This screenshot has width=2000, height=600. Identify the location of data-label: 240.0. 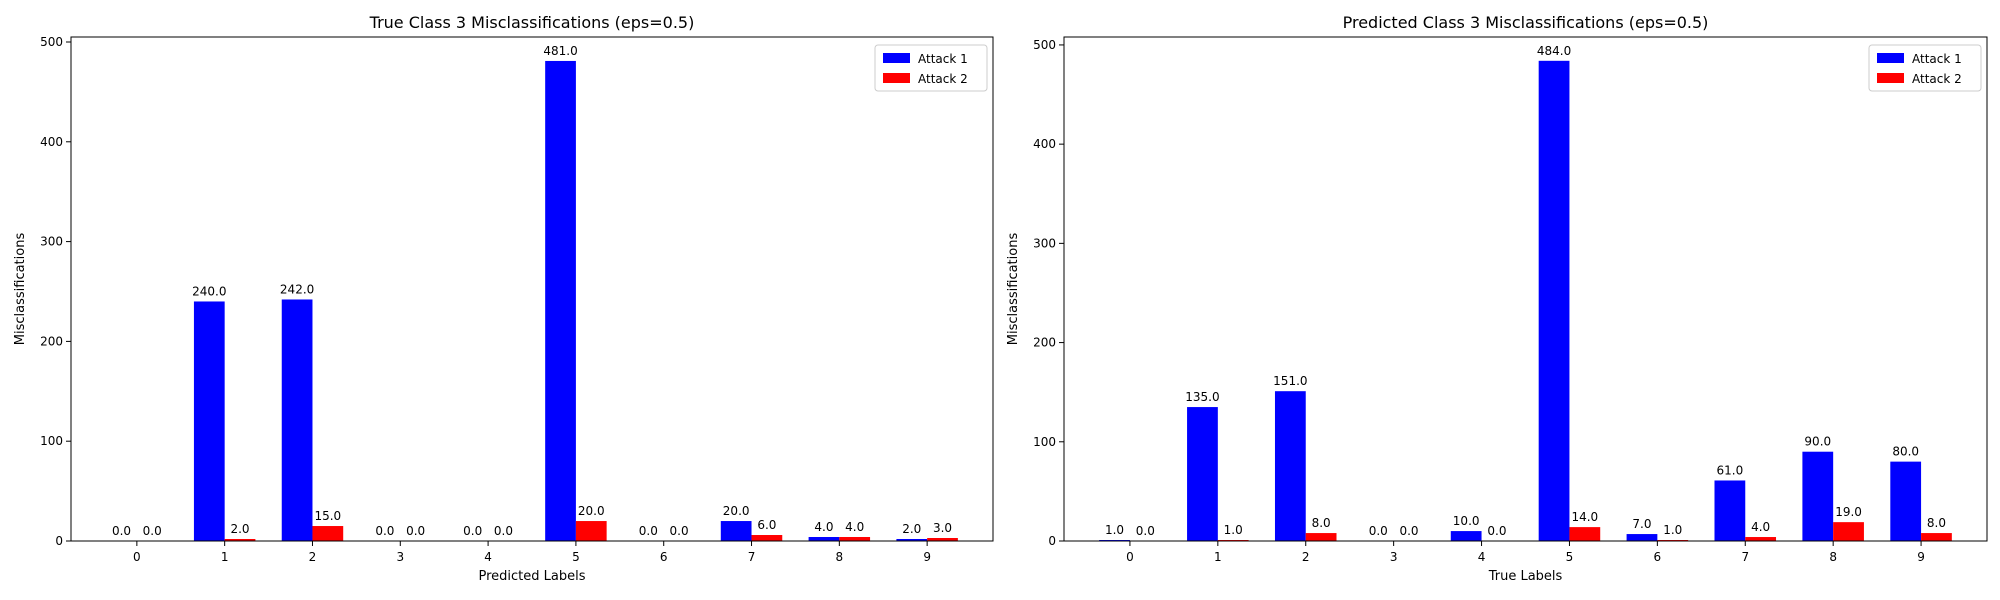
(209, 291).